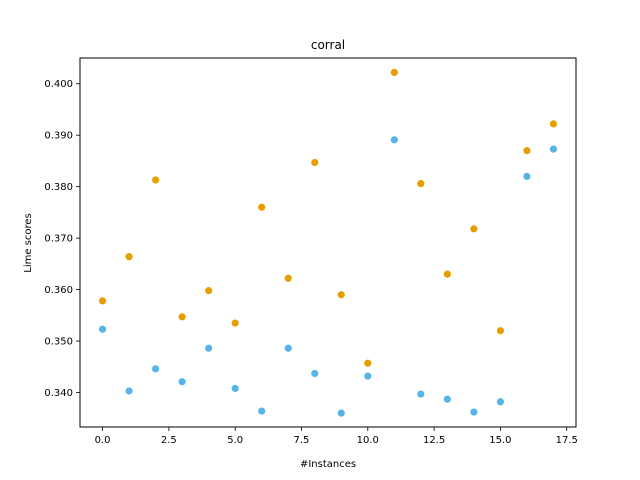  What do you see at coordinates (500, 440) in the screenshot?
I see `x-tick-label: 15.0` at bounding box center [500, 440].